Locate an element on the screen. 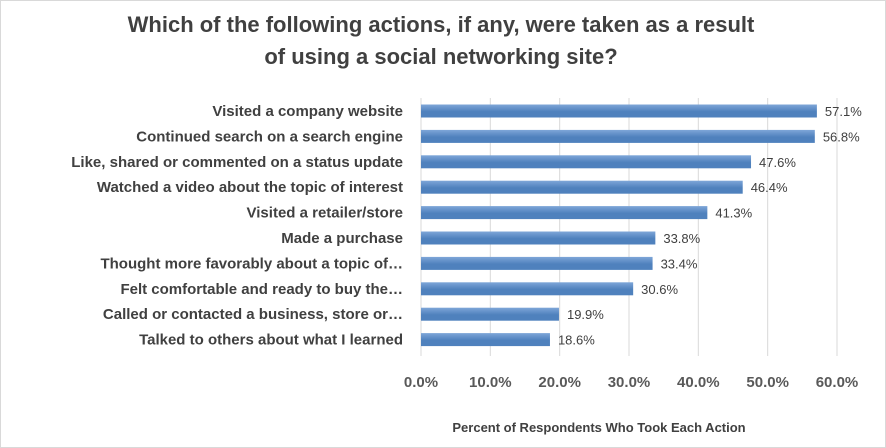 The width and height of the screenshot is (886, 448). x-tick-label: 30.0% is located at coordinates (629, 382).